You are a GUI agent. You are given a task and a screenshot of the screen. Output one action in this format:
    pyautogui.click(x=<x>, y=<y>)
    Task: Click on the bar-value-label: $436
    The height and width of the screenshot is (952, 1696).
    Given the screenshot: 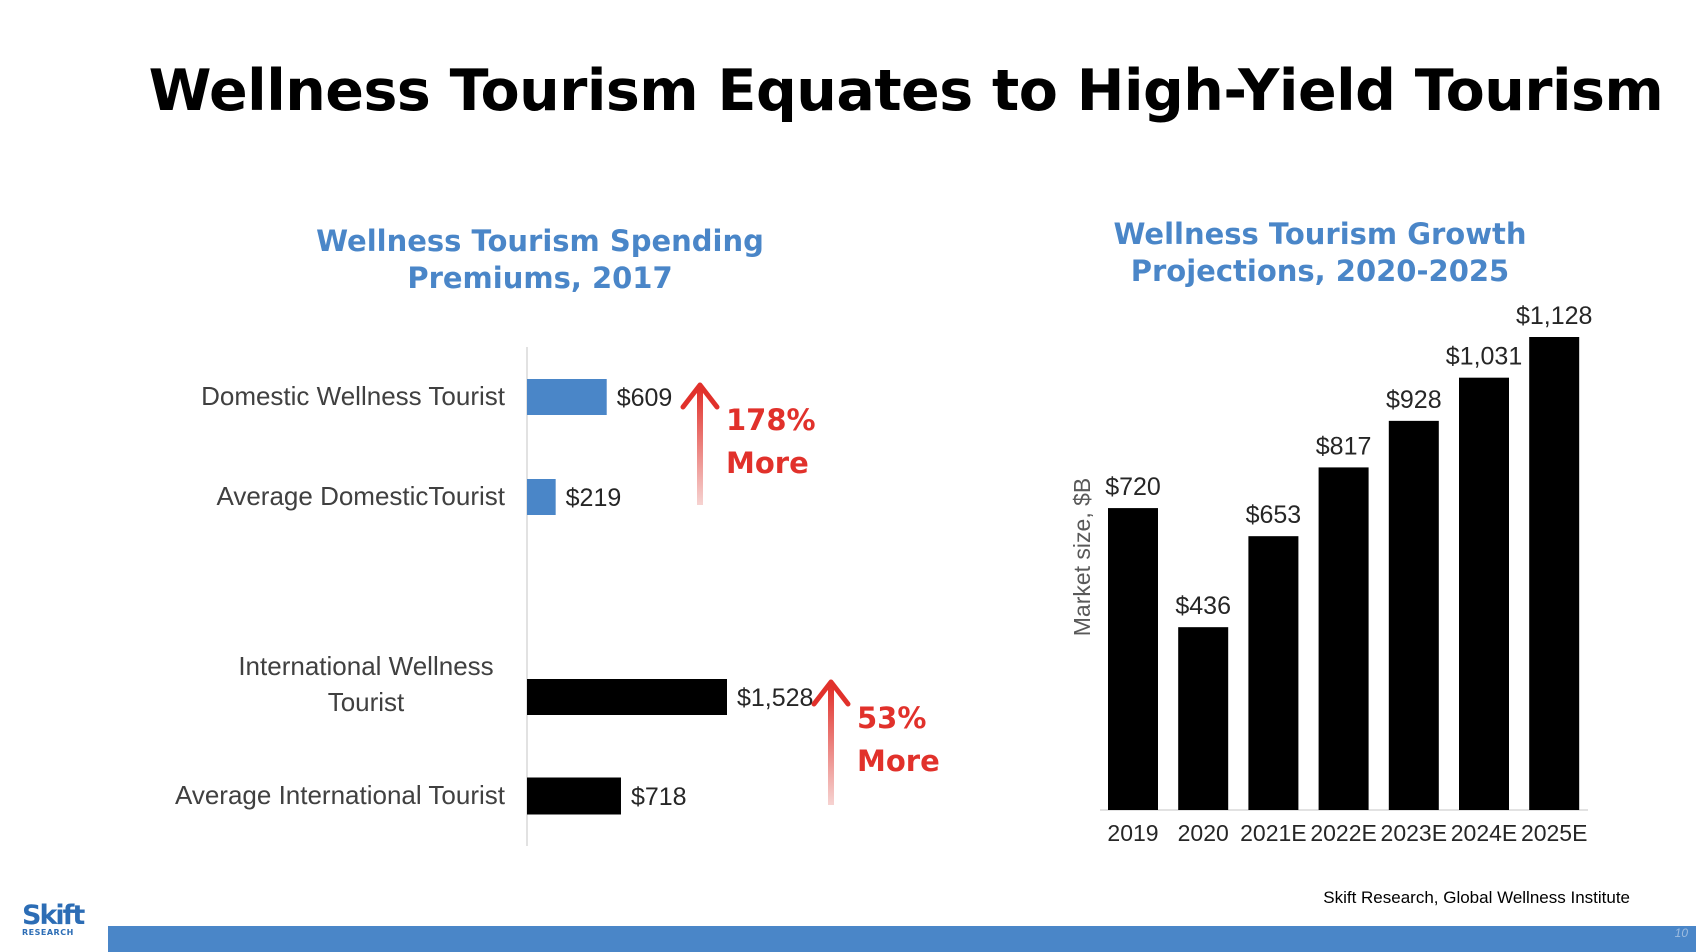 What is the action you would take?
    pyautogui.click(x=1203, y=606)
    